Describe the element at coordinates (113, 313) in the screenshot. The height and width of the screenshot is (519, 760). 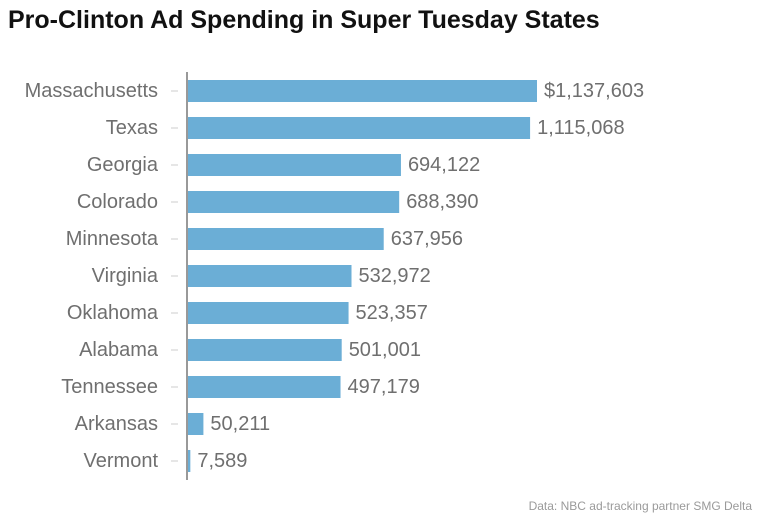
I see `y-tick-label: Oklahoma` at that location.